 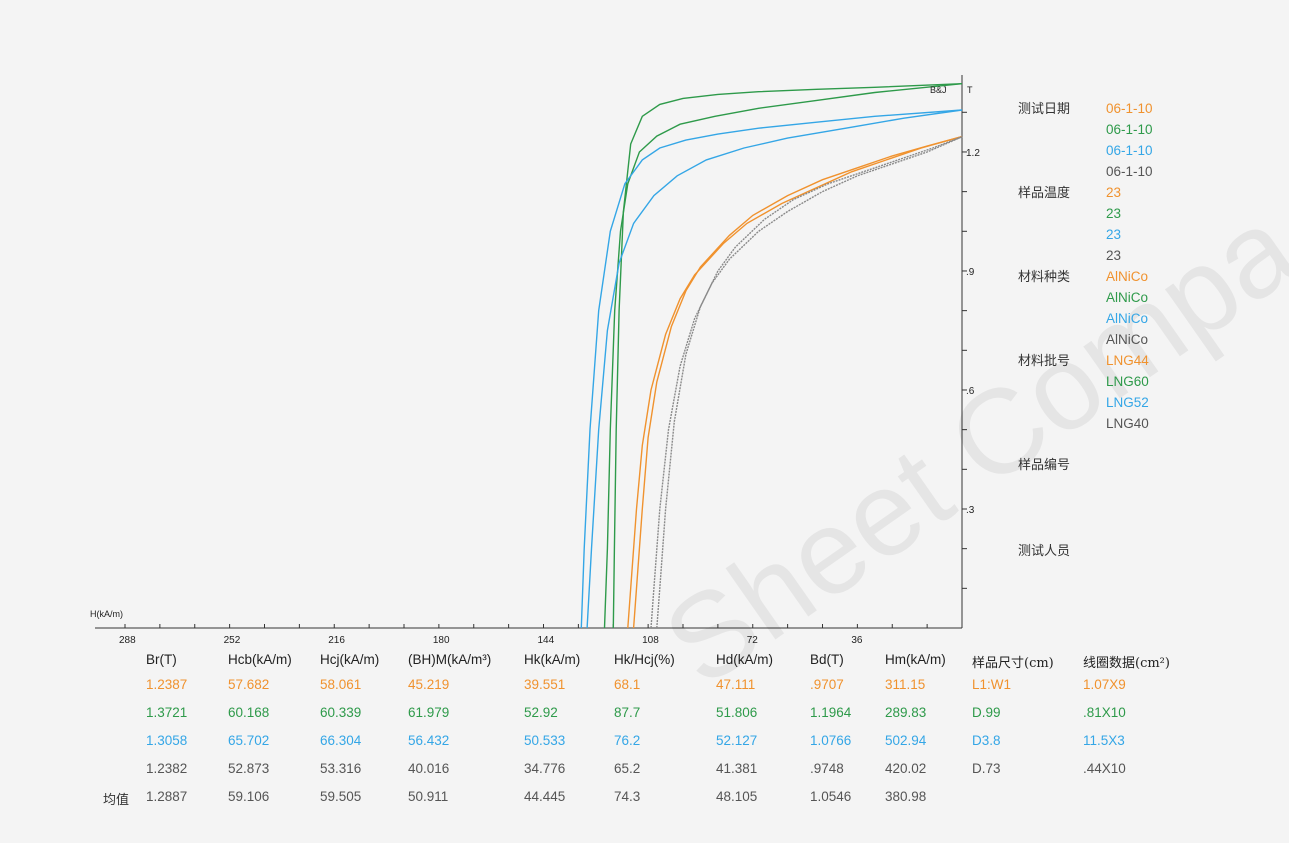 I want to click on table-cell: 50.911, so click(x=428, y=796).